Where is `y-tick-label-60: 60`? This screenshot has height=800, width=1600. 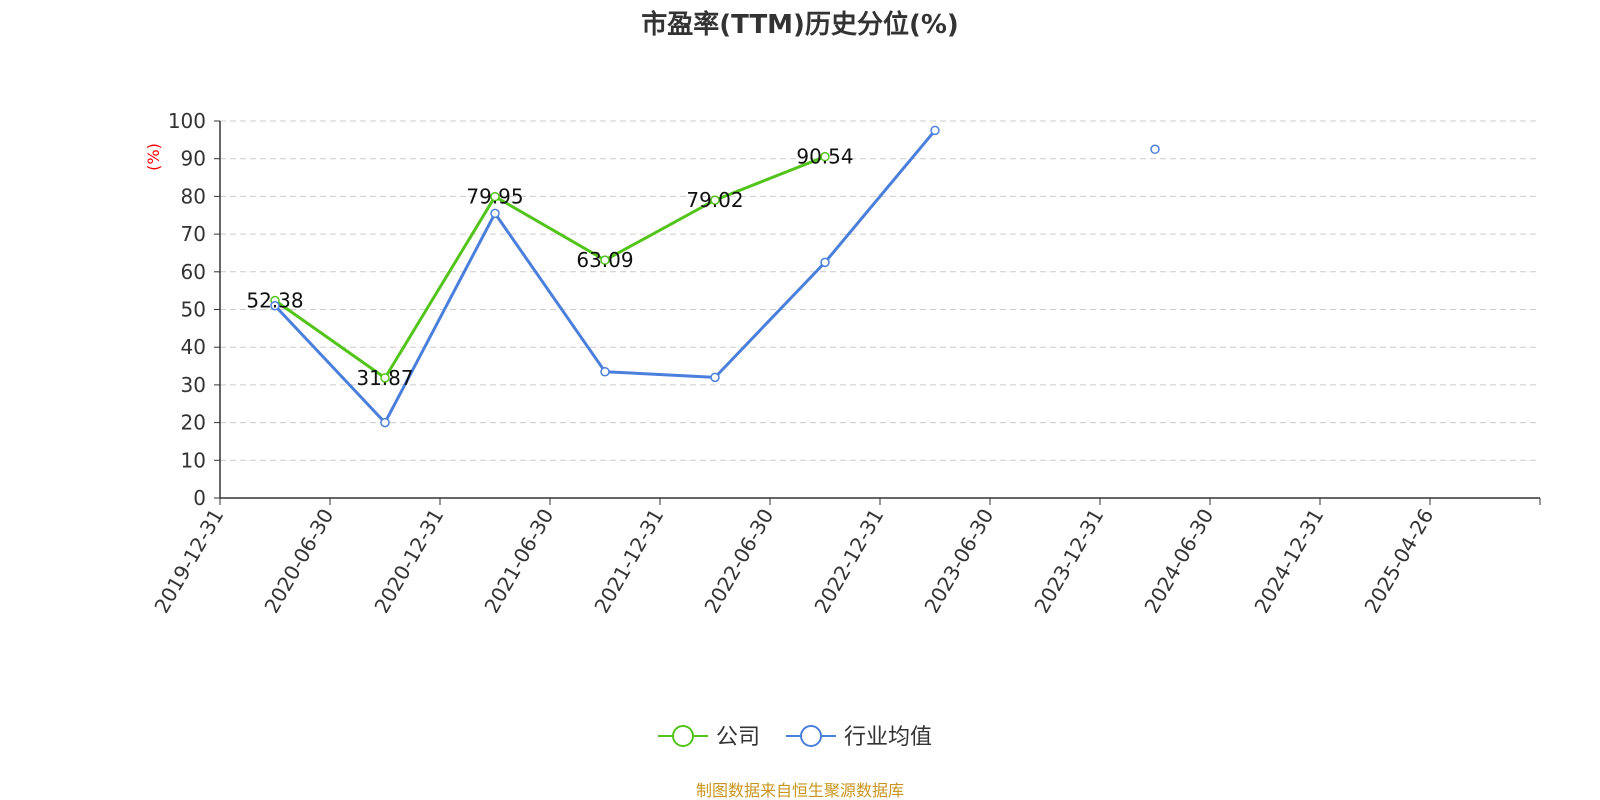
y-tick-label-60: 60 is located at coordinates (193, 272).